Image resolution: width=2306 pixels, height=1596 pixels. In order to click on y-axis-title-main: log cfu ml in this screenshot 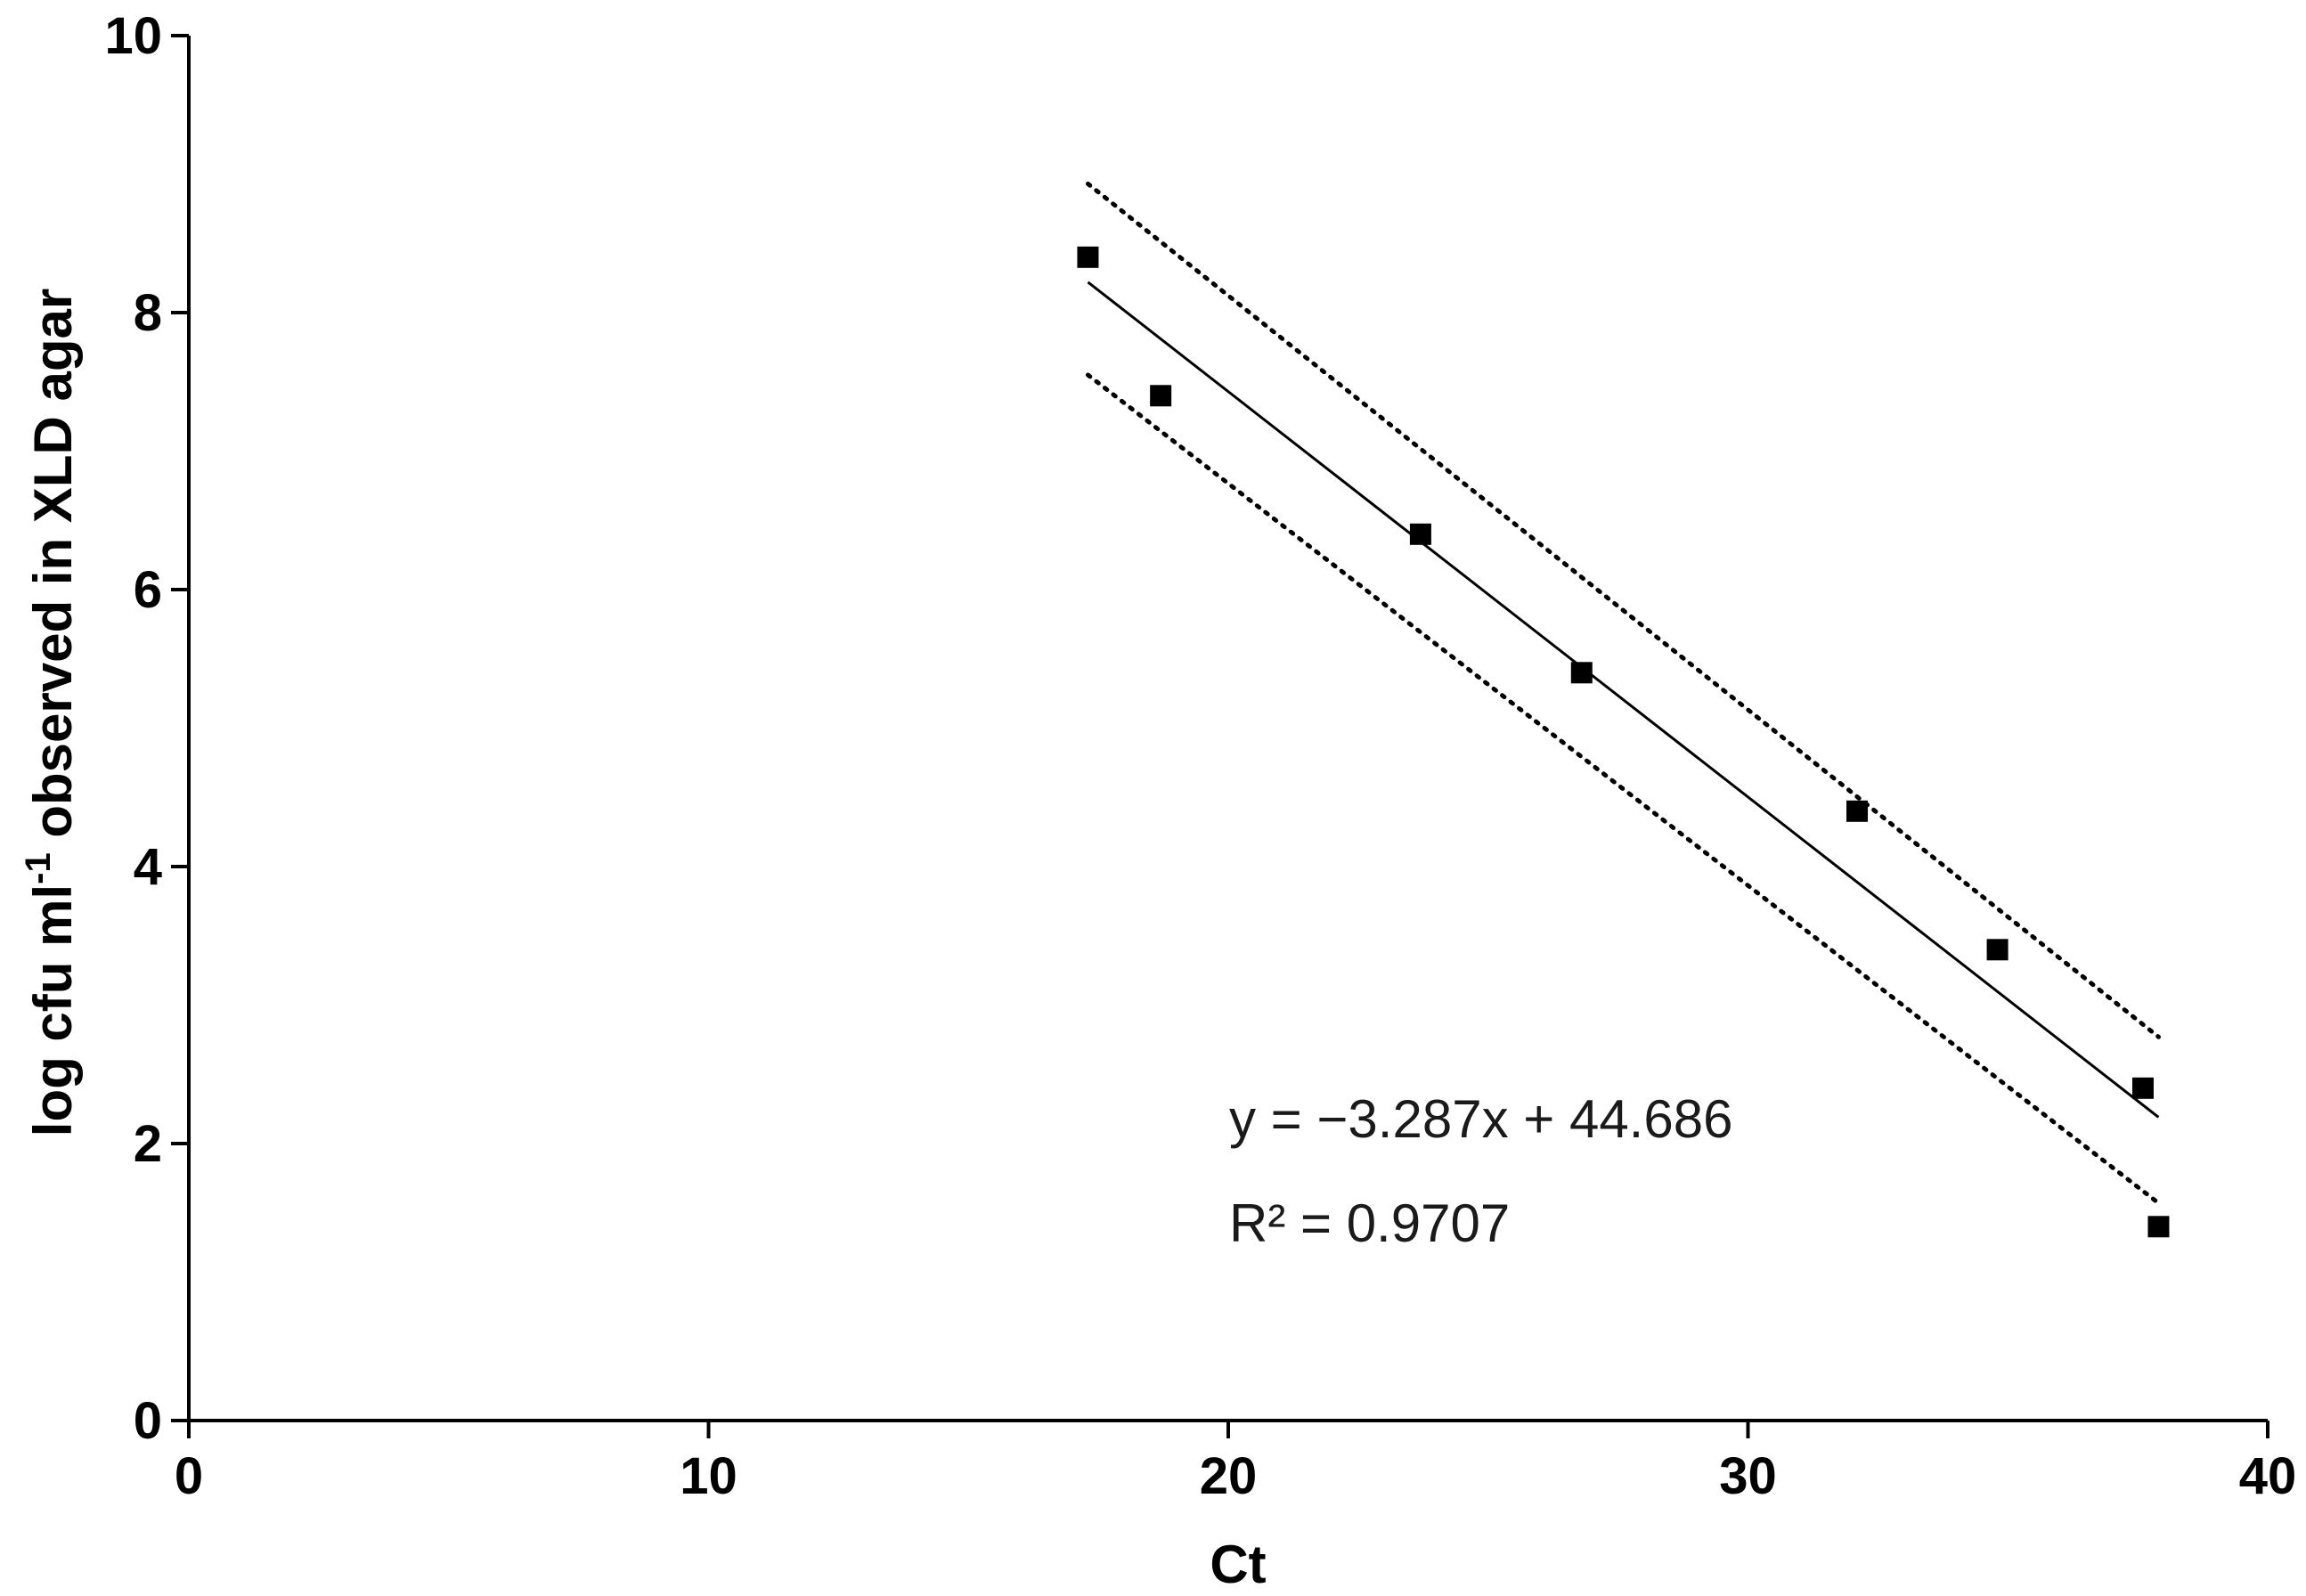, I will do `click(53, 1010)`.